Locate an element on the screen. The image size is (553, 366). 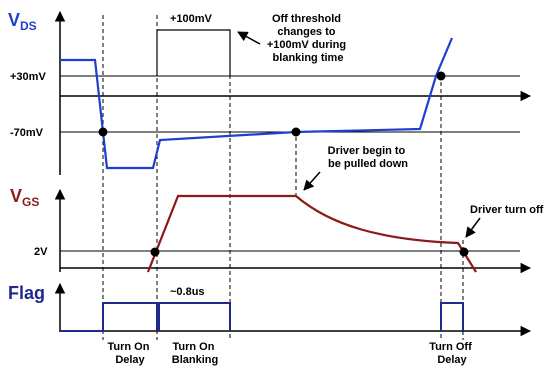
vds-level-plus30-label: +30mV is located at coordinates (28, 77).